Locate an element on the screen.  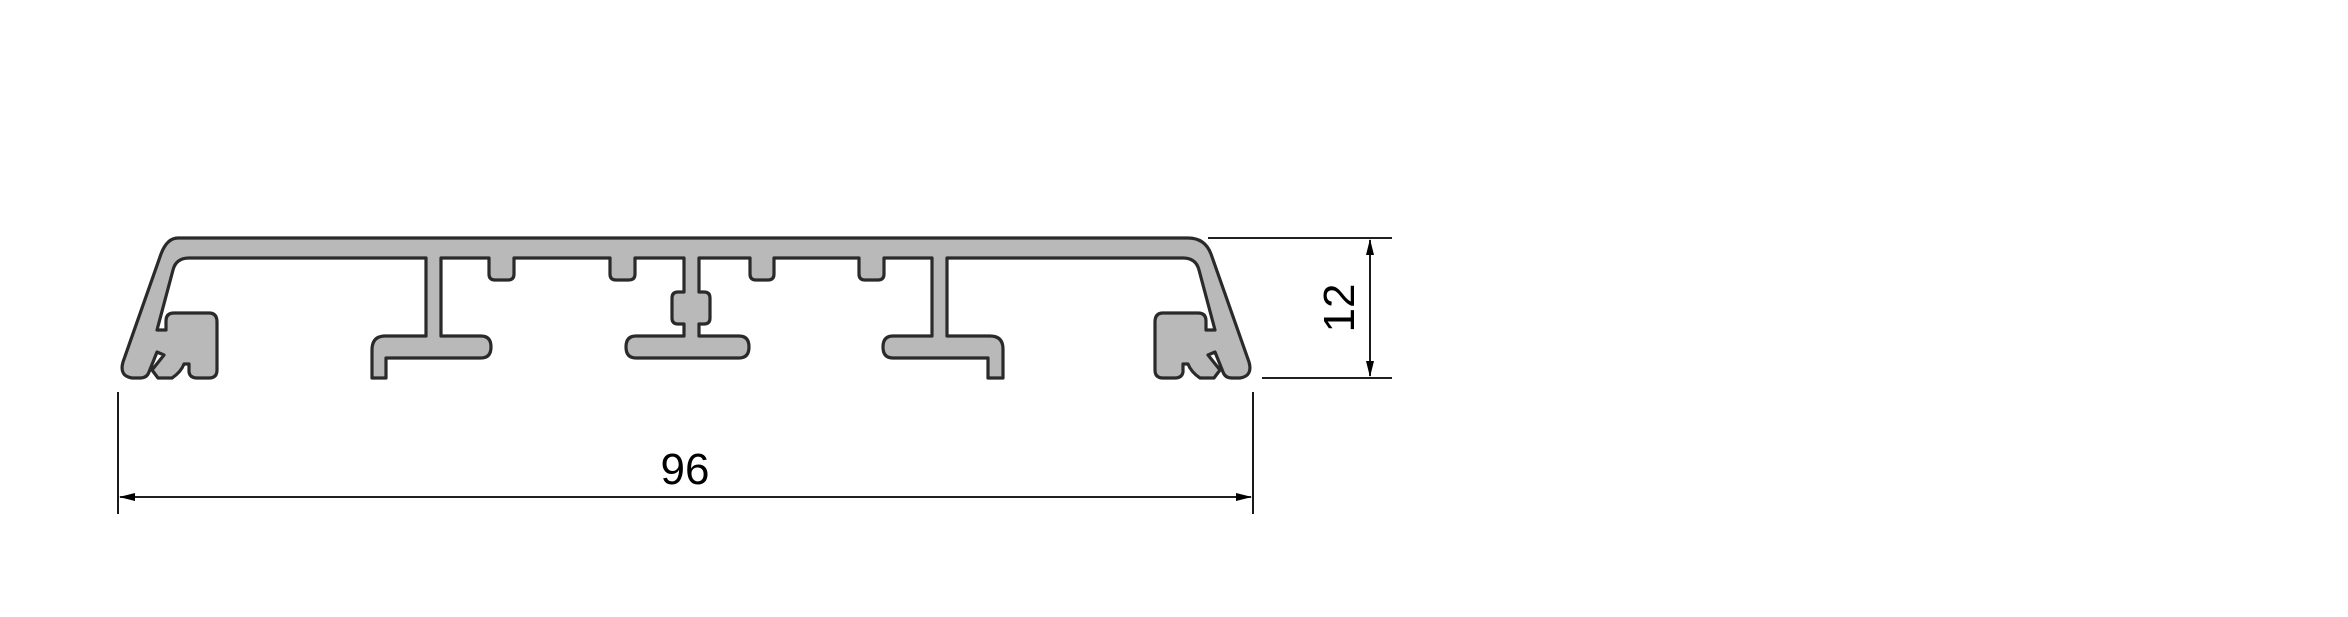
height-dimension: 12 is located at coordinates (1300, 308).